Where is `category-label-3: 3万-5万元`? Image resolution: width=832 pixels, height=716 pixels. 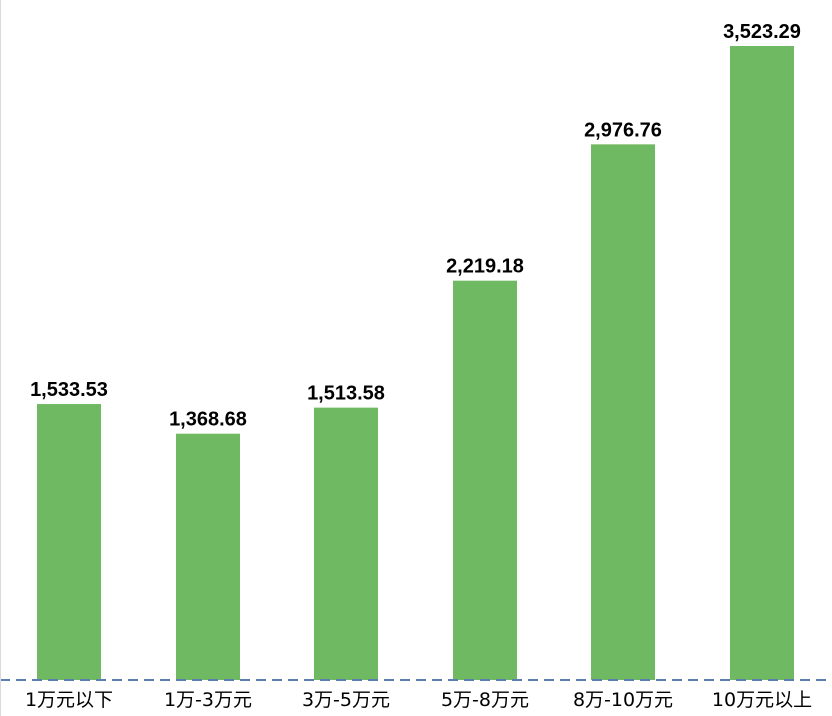 category-label-3: 3万-5万元 is located at coordinates (346, 700).